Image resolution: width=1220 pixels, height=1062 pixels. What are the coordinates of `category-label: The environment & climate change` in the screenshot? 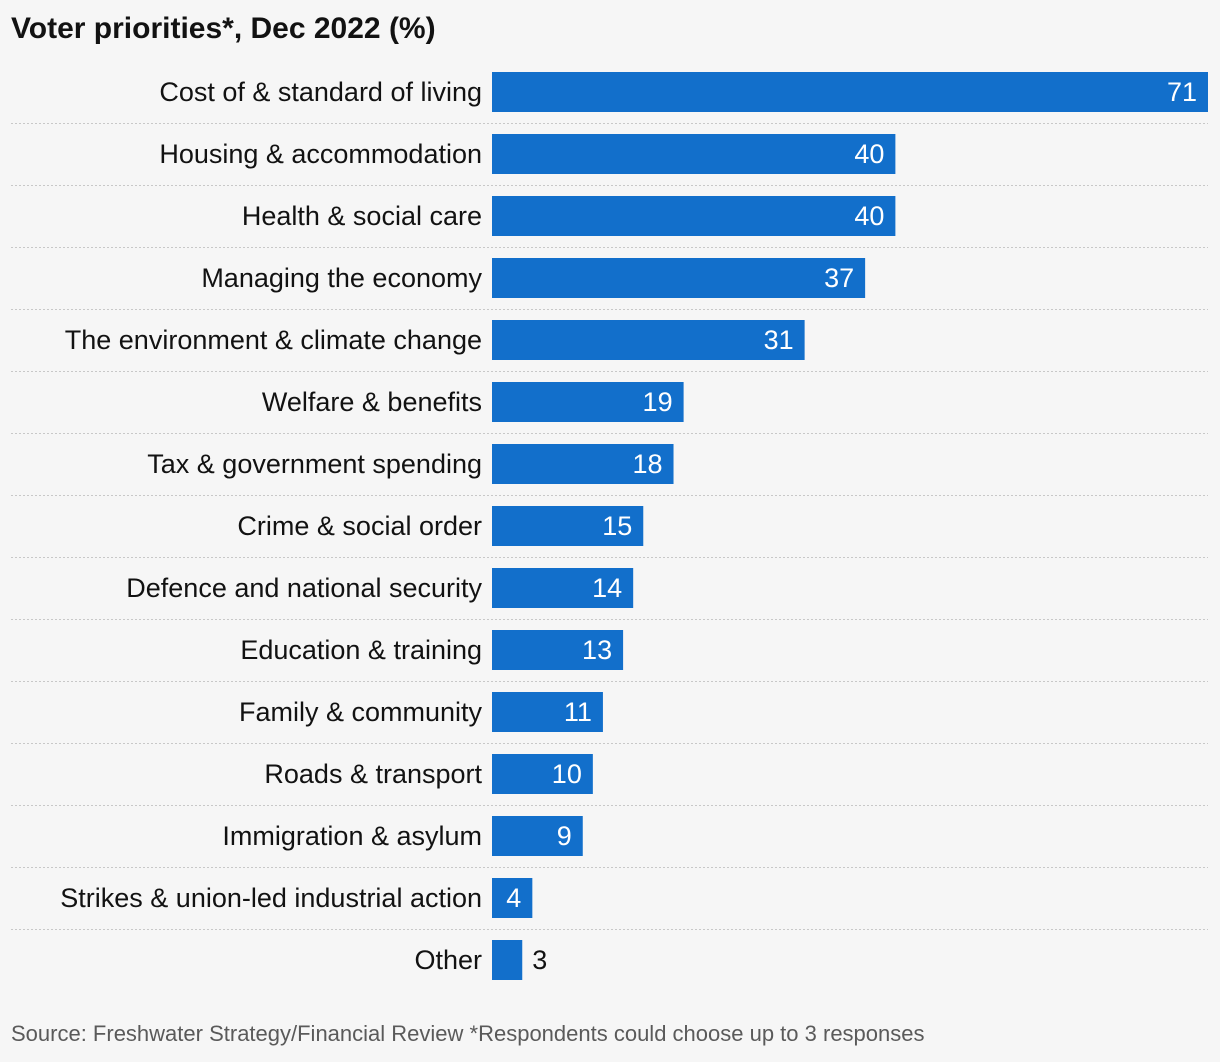 It's located at (273, 340).